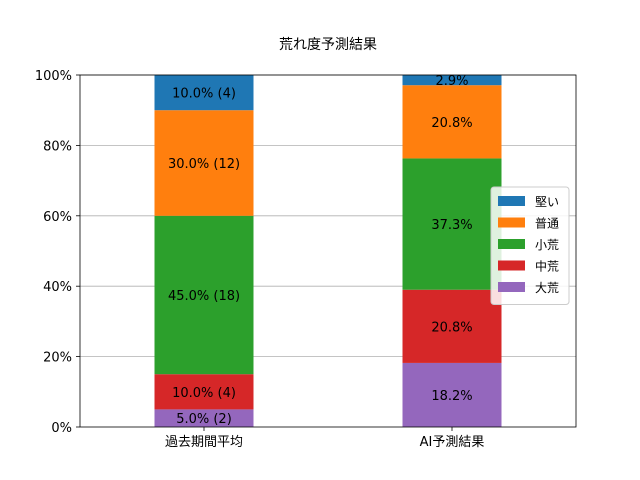 The height and width of the screenshot is (480, 640). Describe the element at coordinates (530, 245) in the screenshot. I see `legend-box` at that location.